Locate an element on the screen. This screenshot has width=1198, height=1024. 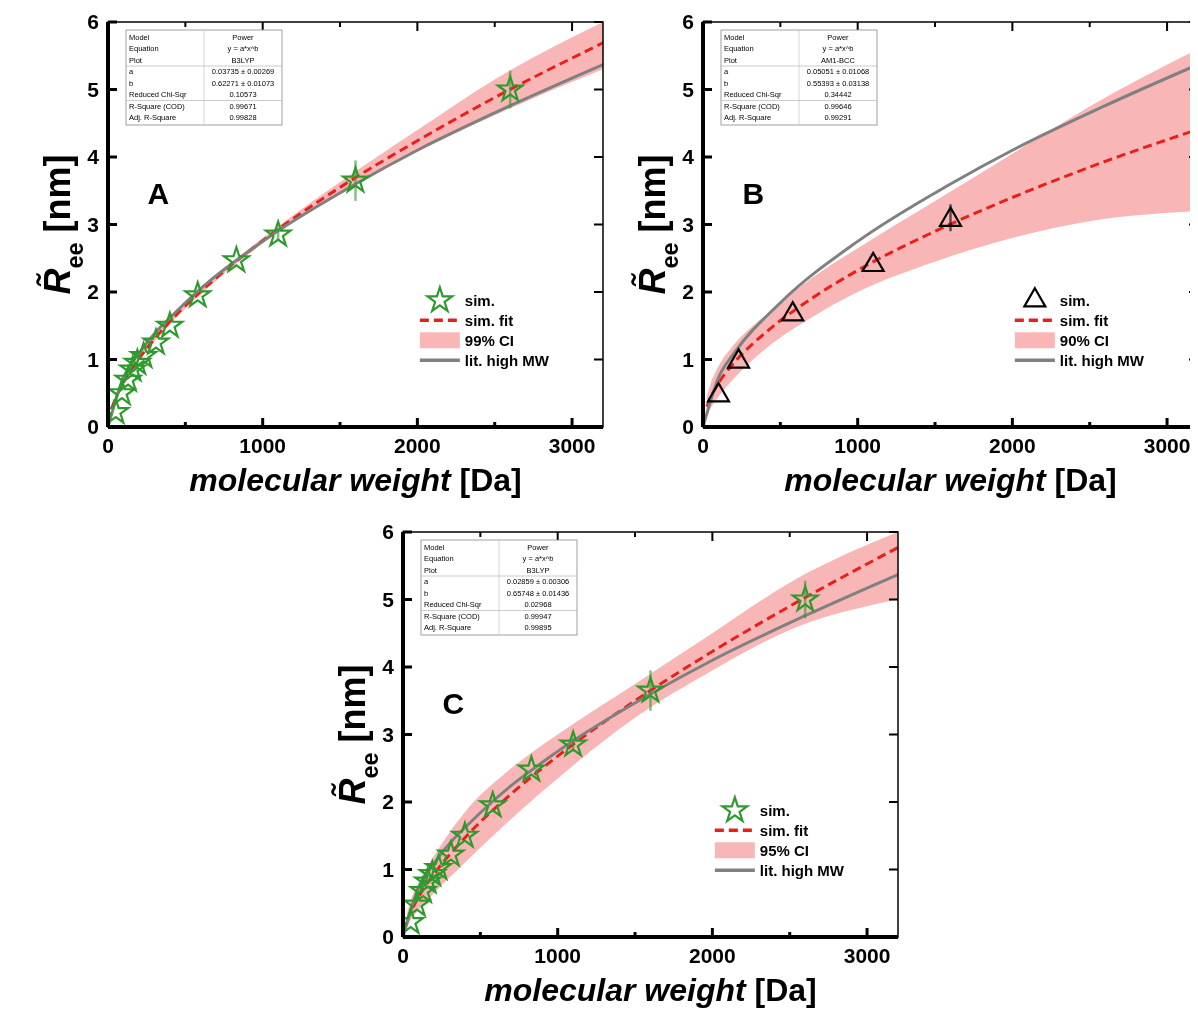
annotation: 99% CI is located at coordinates (489, 340).